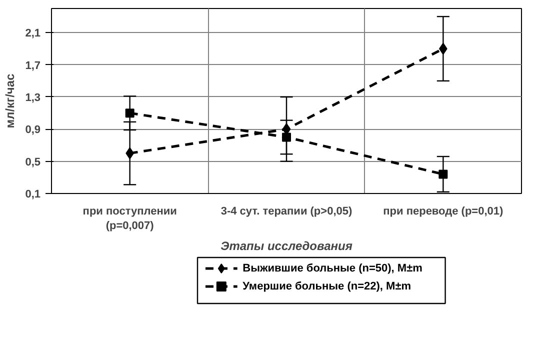  What do you see at coordinates (443, 212) in the screenshot?
I see `x-tick-label: при переводе (p=0,01)` at bounding box center [443, 212].